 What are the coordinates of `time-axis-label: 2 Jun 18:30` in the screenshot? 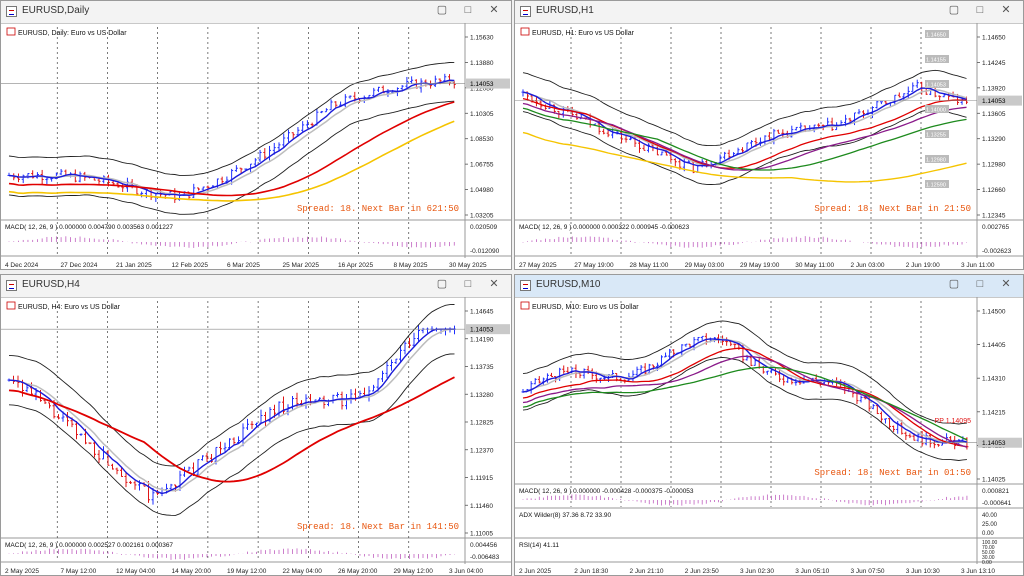 It's located at (591, 571).